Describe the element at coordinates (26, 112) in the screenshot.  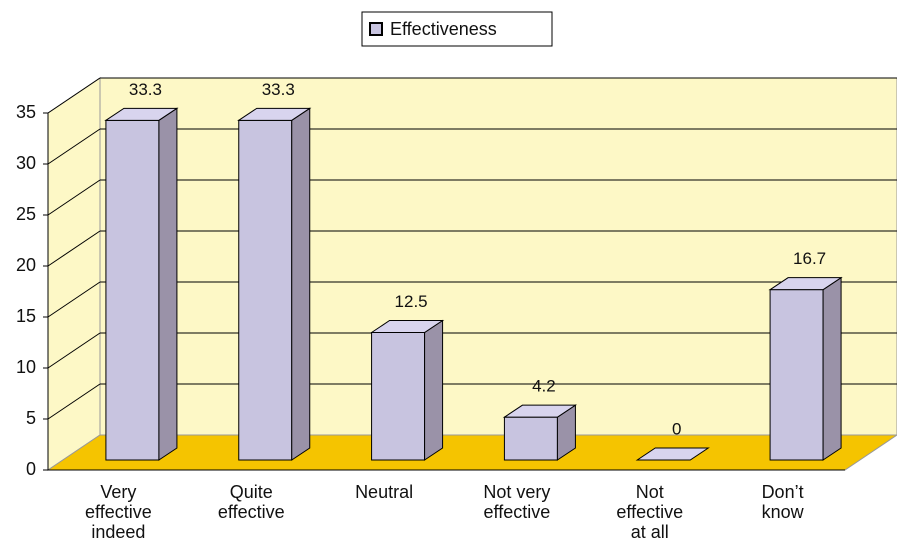
I see `y-tick-label: 35` at that location.